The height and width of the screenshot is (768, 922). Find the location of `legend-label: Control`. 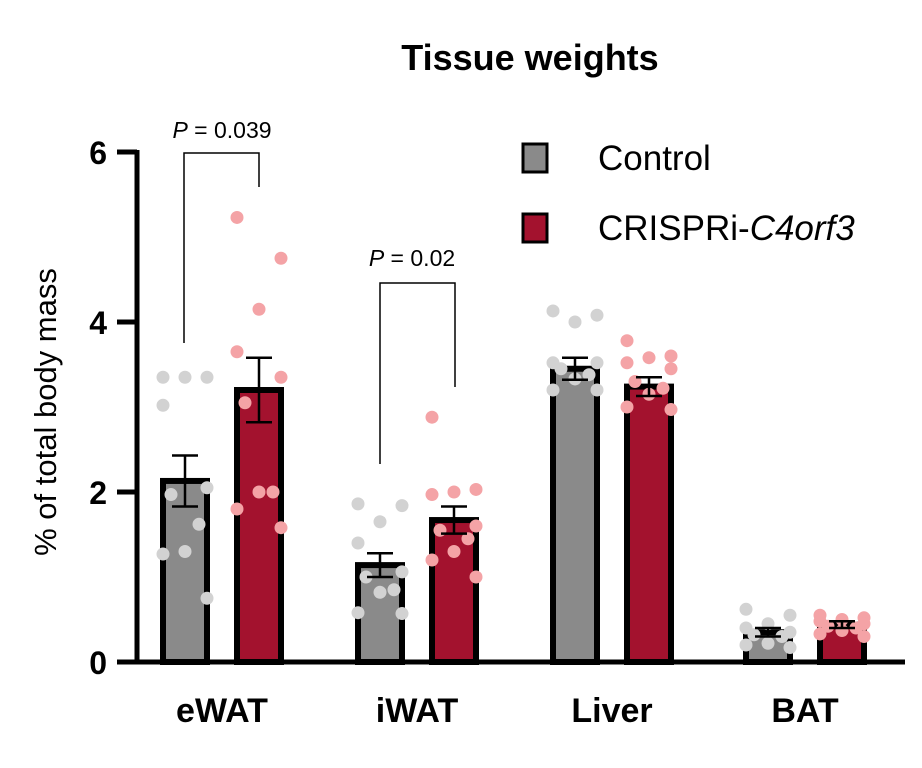

legend-label: Control is located at coordinates (654, 158).